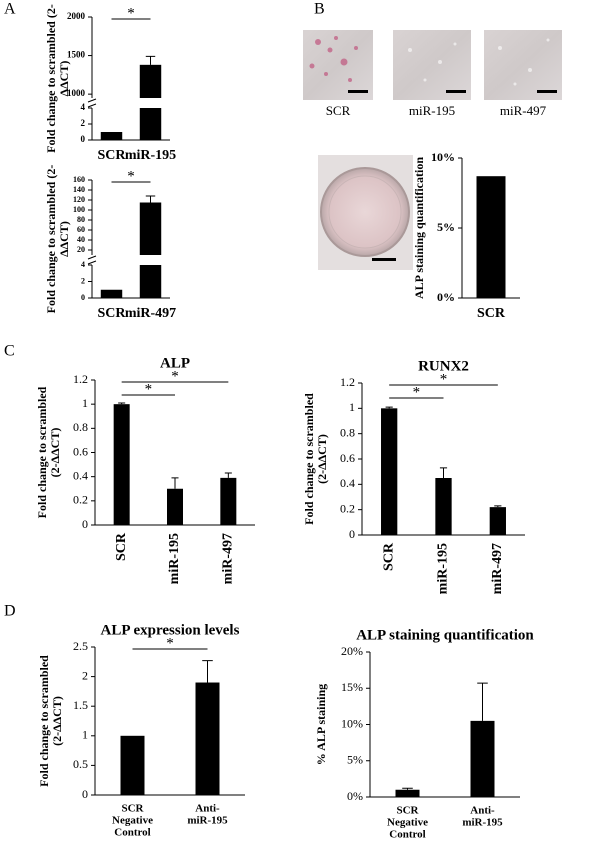 Image resolution: width=600 pixels, height=845 pixels. I want to click on micrograph-label: SCR, so click(338, 110).